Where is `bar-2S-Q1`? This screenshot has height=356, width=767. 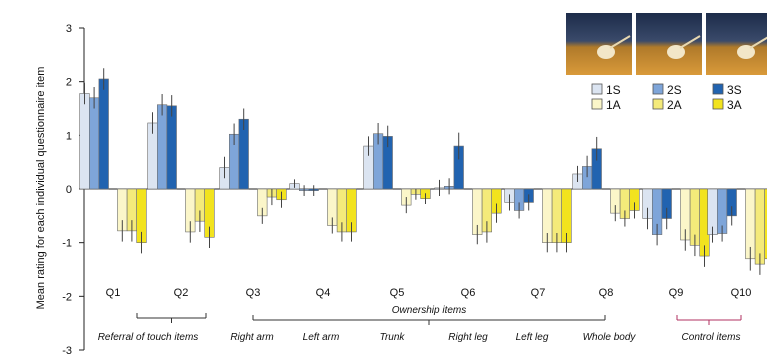
bar-2S-Q1 is located at coordinates (94, 143).